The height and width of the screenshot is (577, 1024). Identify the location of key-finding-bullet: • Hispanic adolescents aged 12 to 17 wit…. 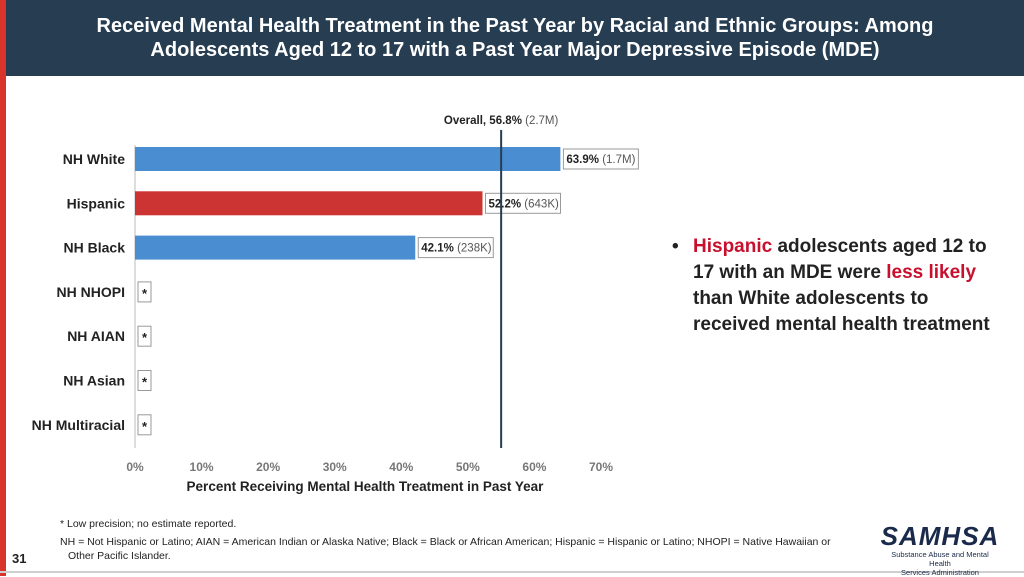
(832, 286).